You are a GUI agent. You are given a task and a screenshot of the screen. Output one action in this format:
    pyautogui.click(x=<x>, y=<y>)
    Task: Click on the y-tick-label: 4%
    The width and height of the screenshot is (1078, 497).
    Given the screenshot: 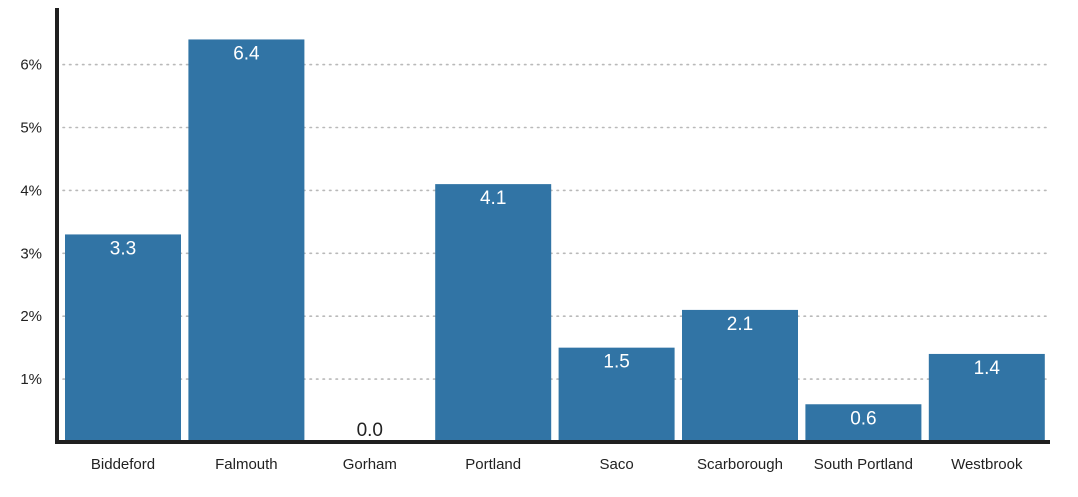 What is the action you would take?
    pyautogui.click(x=31, y=190)
    